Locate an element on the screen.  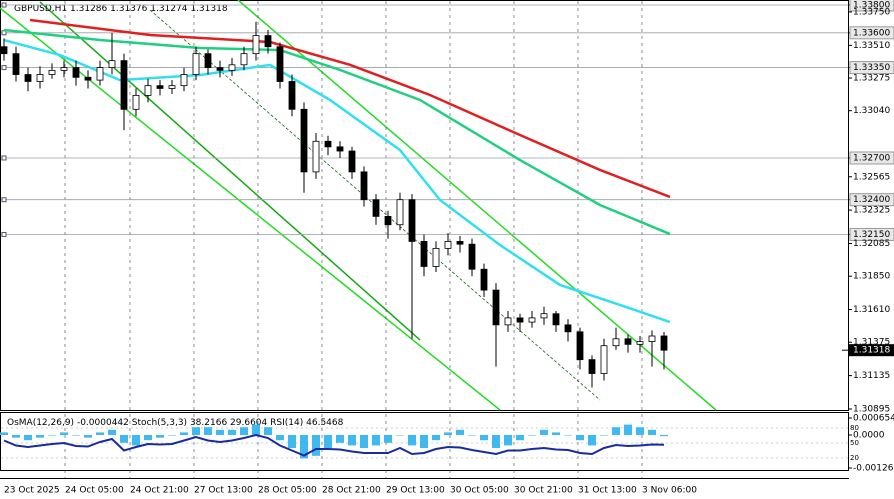
x-tick-label: 30 Oct 21:00 is located at coordinates (543, 491).